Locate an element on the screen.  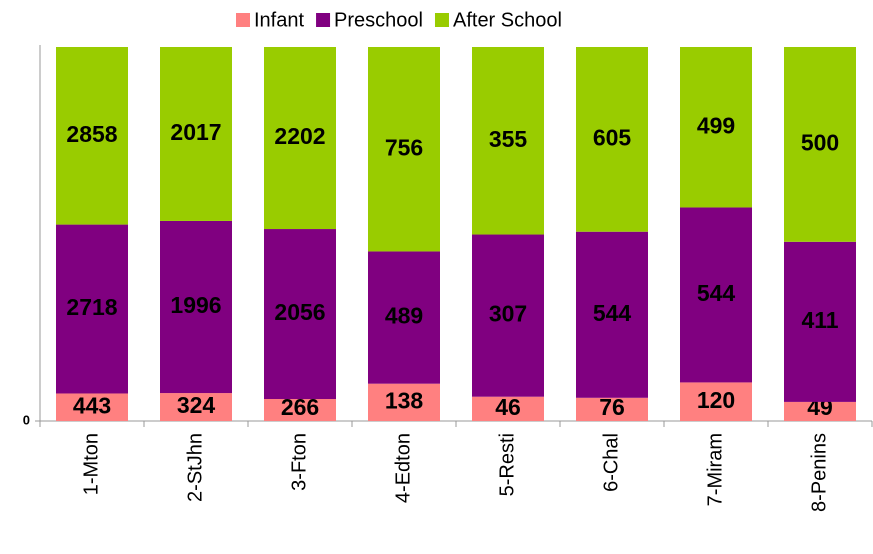
data-label: 76 is located at coordinates (612, 407).